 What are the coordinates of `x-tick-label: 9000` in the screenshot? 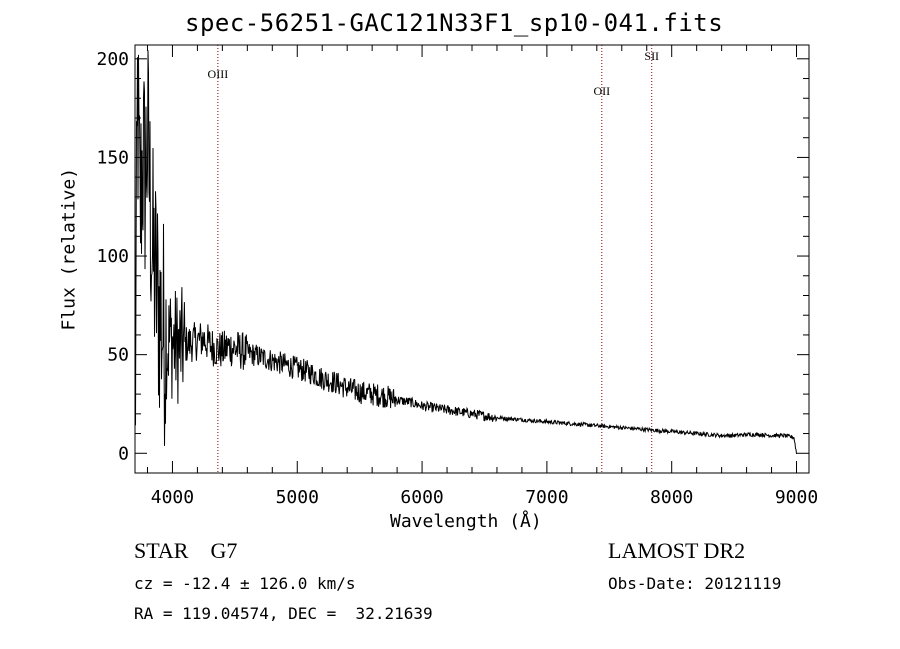 It's located at (796, 497).